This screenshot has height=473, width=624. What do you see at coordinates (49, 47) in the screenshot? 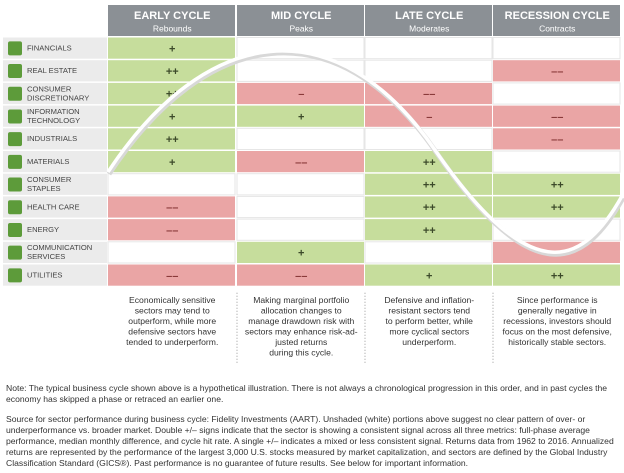
I see `sector-label: FINANCIALS` at bounding box center [49, 47].